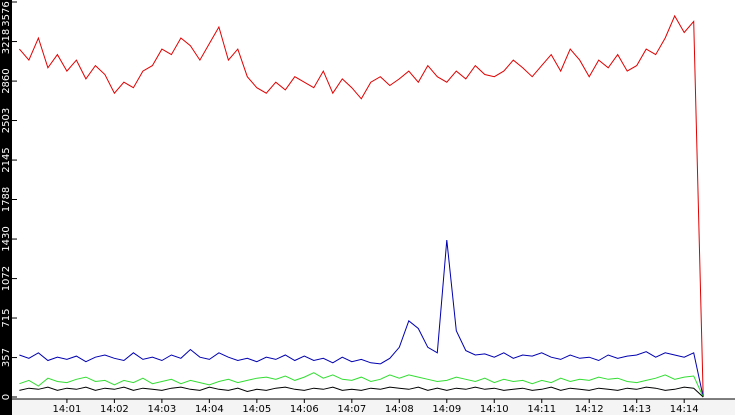 This screenshot has height=415, width=735. What do you see at coordinates (6, 317) in the screenshot?
I see `y-tick-label: 715` at bounding box center [6, 317].